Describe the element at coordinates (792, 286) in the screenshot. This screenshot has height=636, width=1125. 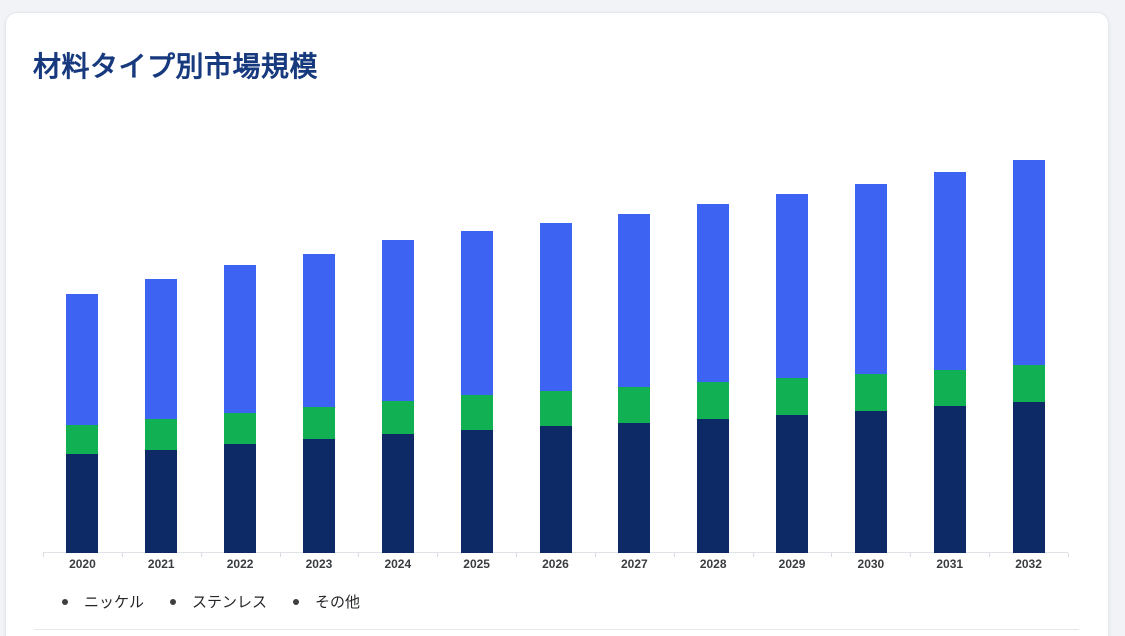
I see `bar-segment-その他-2029` at that location.